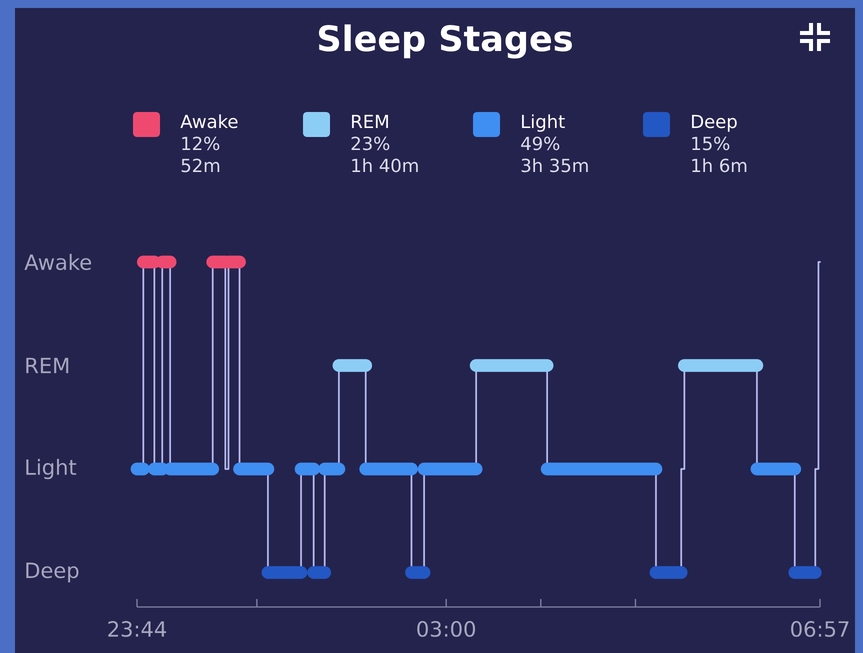  I want to click on text: 52m, so click(201, 165).